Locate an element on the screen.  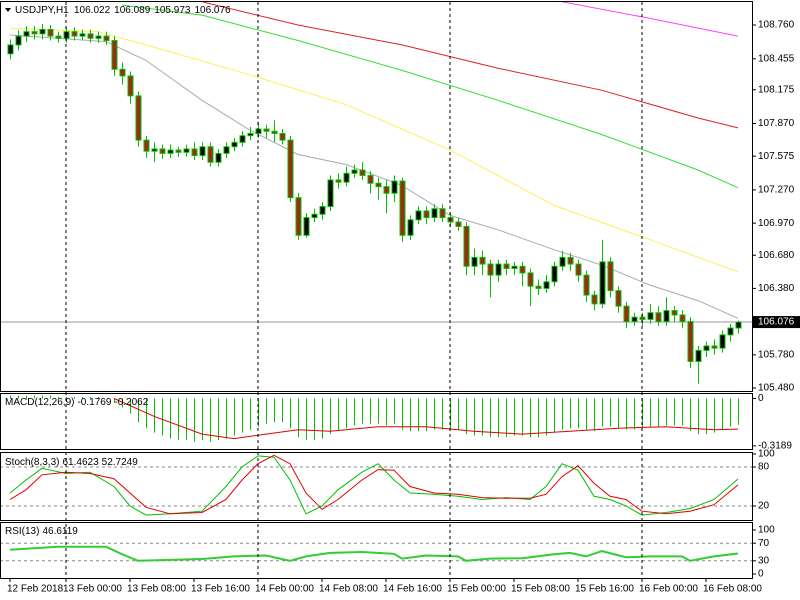
current-price-box is located at coordinates (776, 322).